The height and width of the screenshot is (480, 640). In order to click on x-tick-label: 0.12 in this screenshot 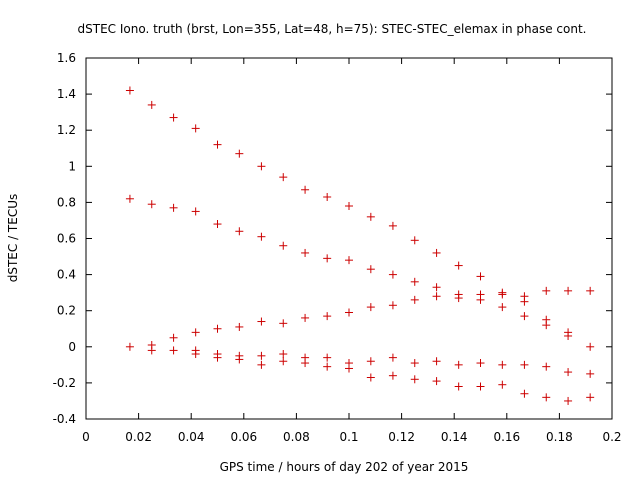, I will do `click(401, 437)`.